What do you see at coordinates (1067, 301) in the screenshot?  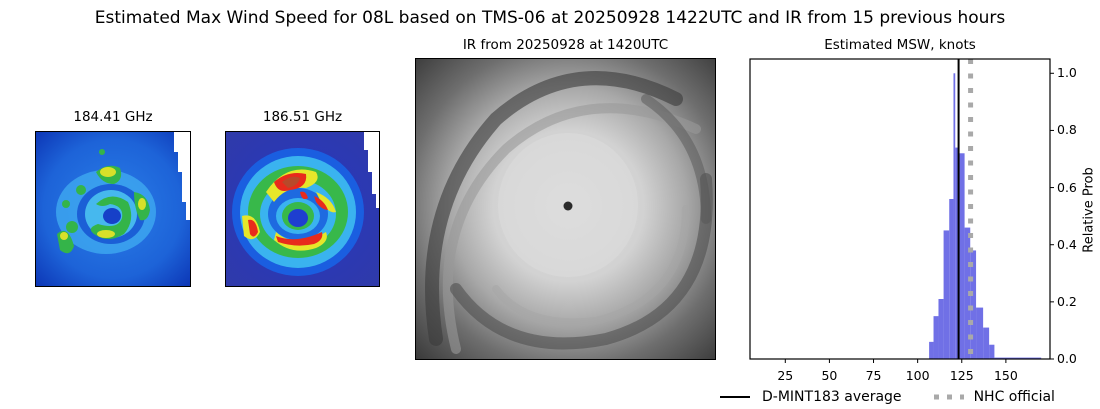 I see `y-tick-label: 0.2` at bounding box center [1067, 301].